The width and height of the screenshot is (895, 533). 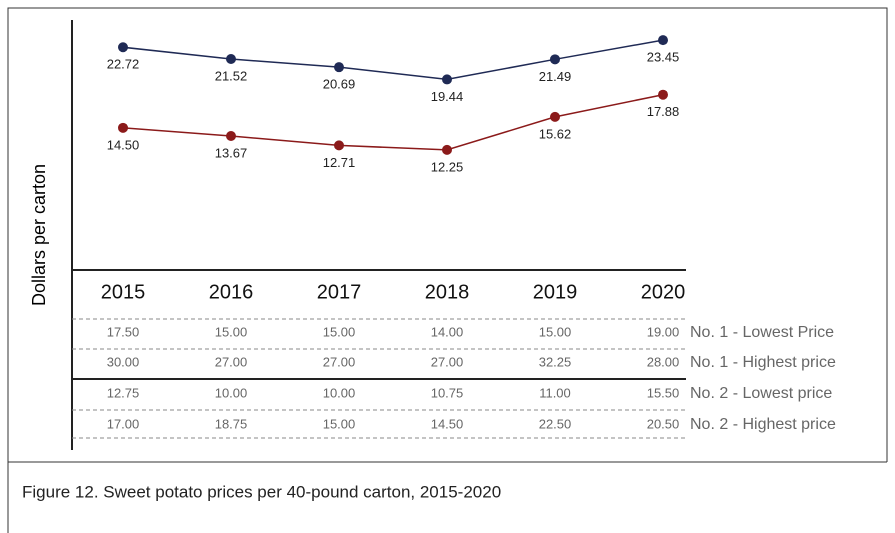 What do you see at coordinates (39, 235) in the screenshot?
I see `y-axis-title: Dollars per carton` at bounding box center [39, 235].